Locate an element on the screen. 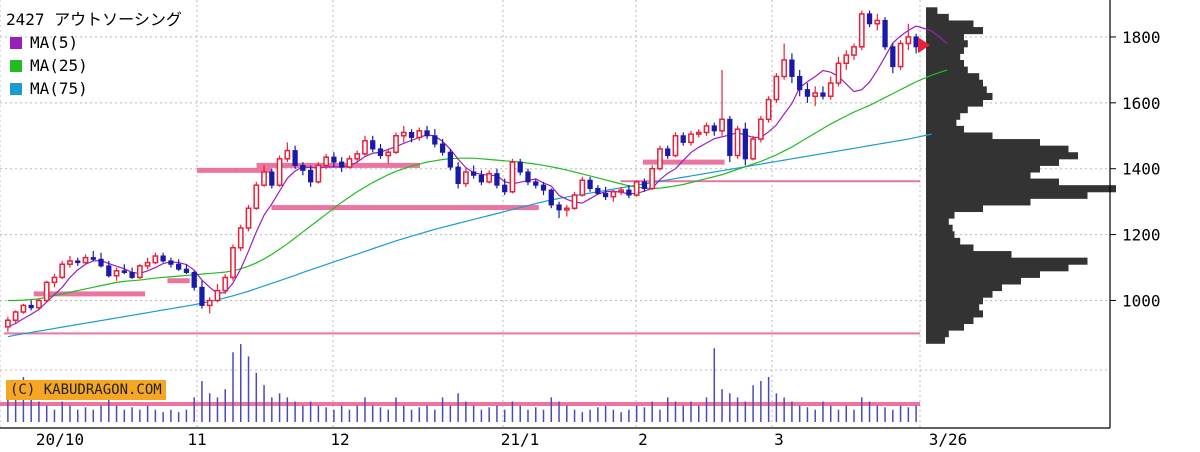  x-tick-label: 3/26 is located at coordinates (948, 439).